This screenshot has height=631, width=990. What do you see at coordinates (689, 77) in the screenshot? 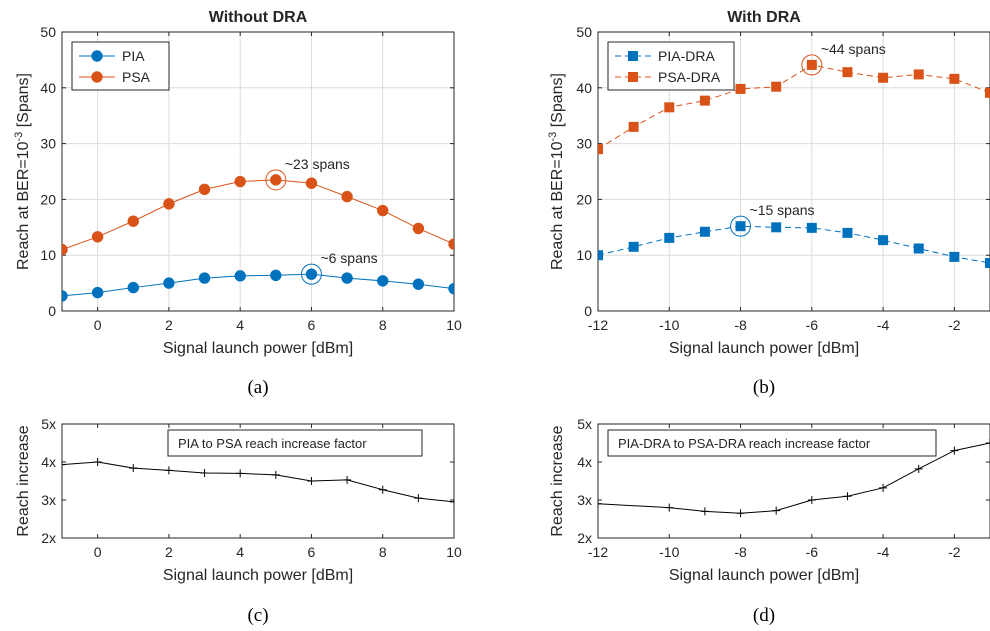
I see `legend-label: PSA-DRA` at bounding box center [689, 77].